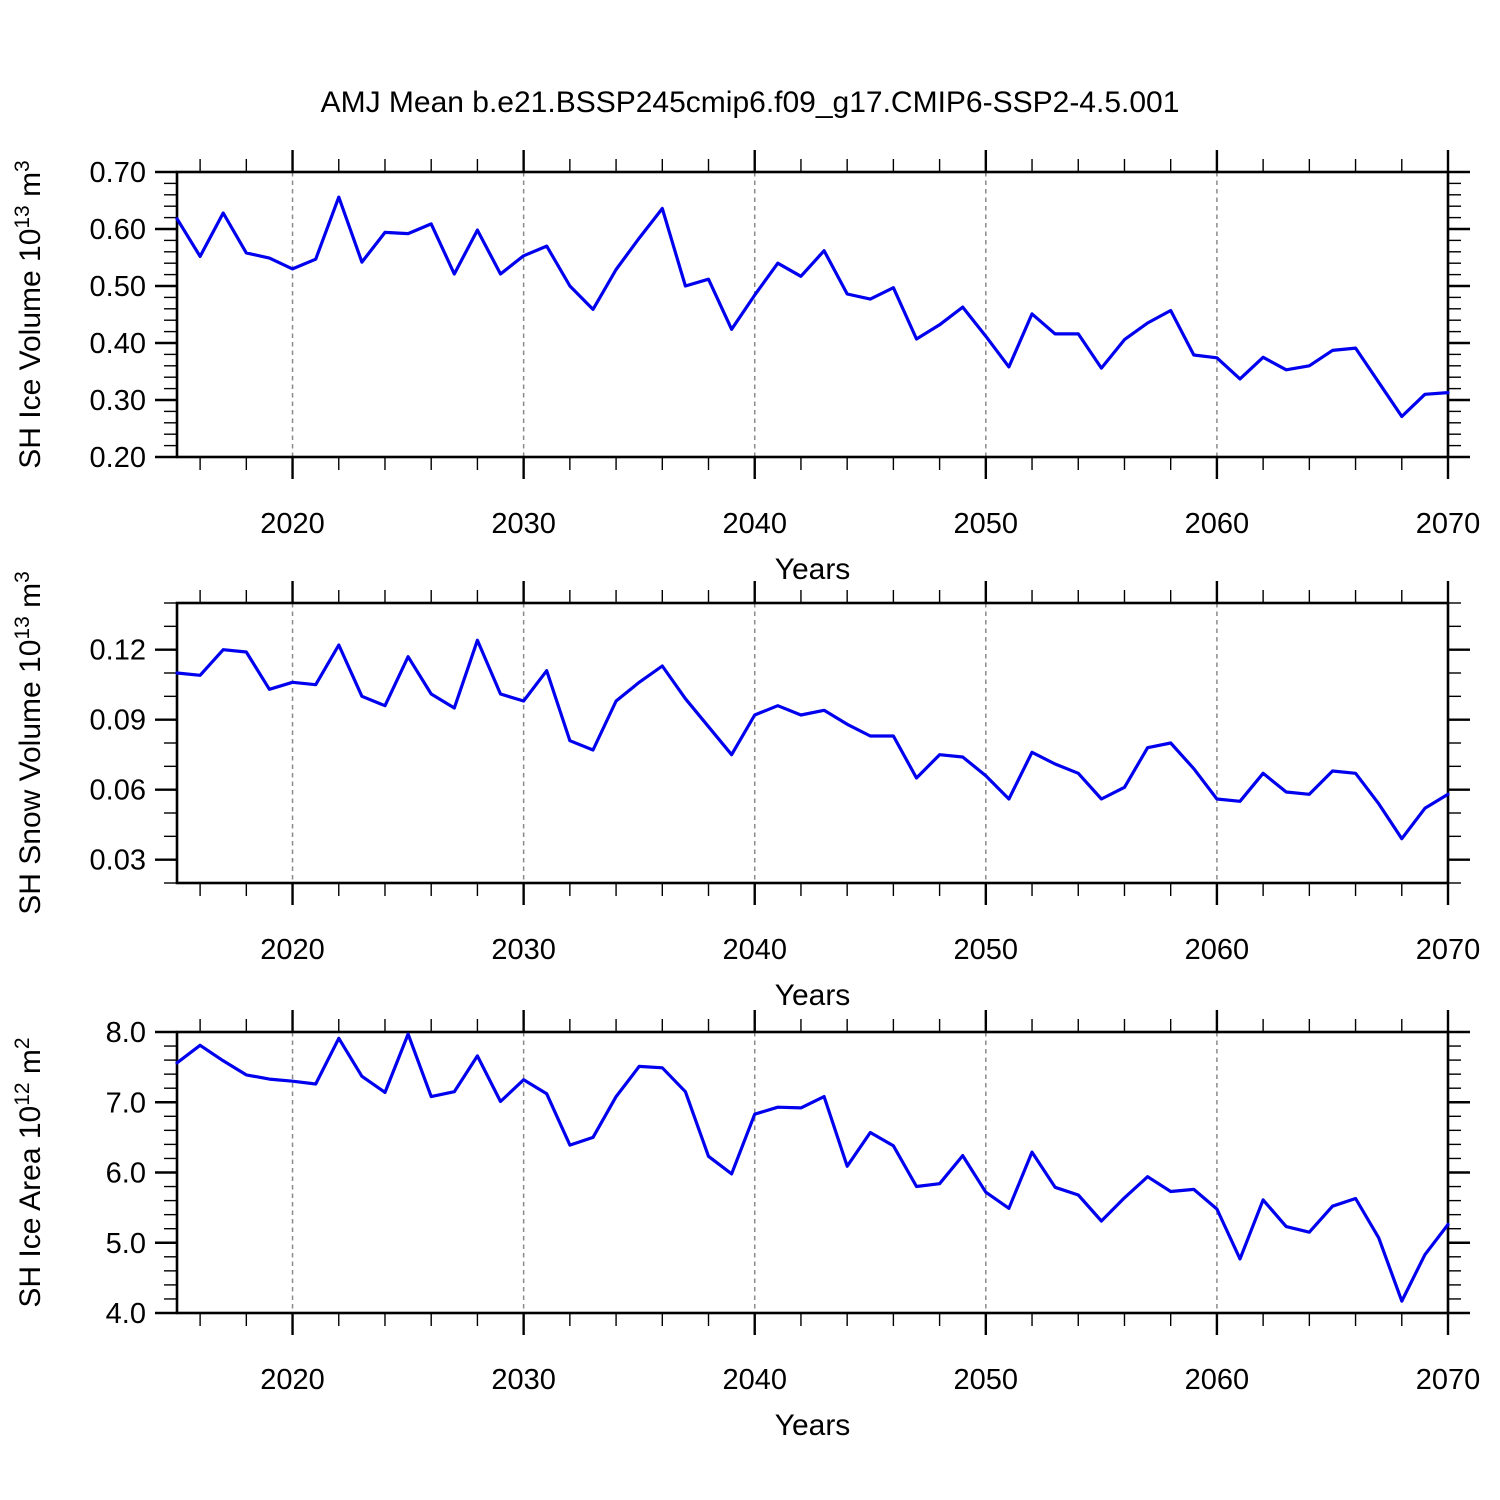 This screenshot has height=1500, width=1500. Describe the element at coordinates (118, 458) in the screenshot. I see `y-tick-label: 0.20` at that location.